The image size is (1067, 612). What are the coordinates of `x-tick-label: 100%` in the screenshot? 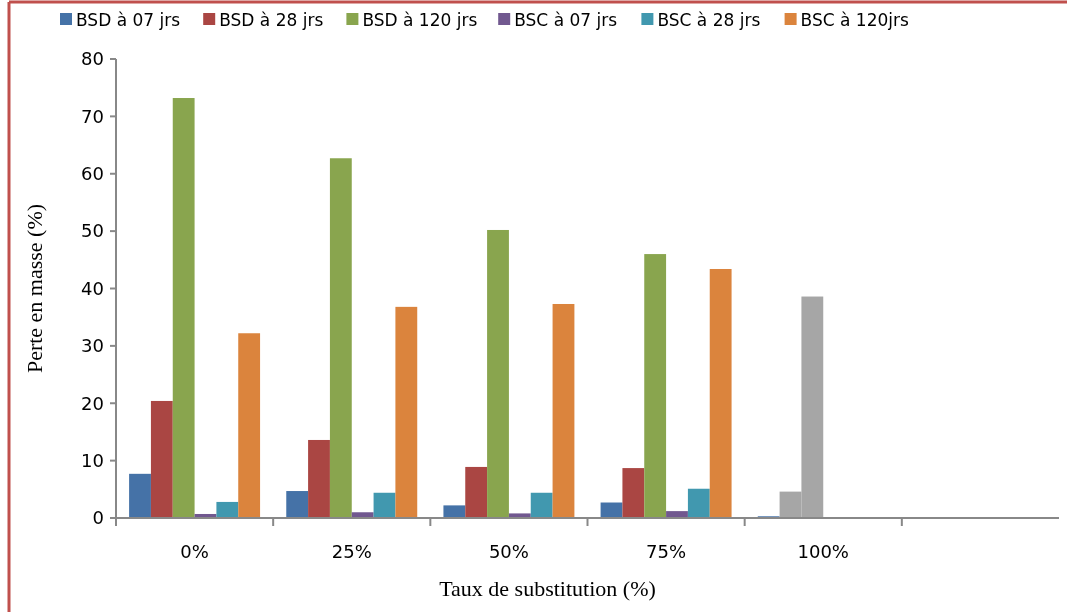 It's located at (823, 551).